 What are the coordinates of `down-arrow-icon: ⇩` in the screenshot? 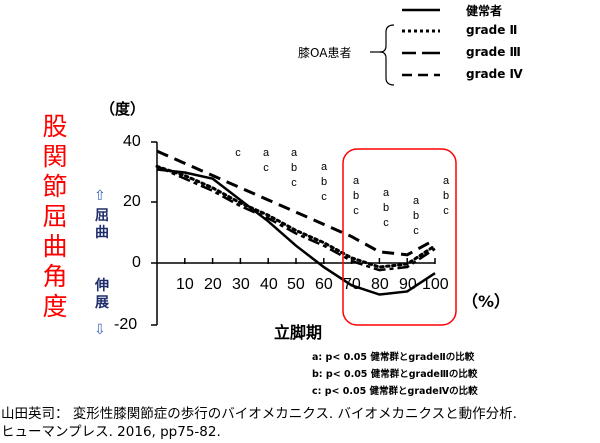 It's located at (100, 330).